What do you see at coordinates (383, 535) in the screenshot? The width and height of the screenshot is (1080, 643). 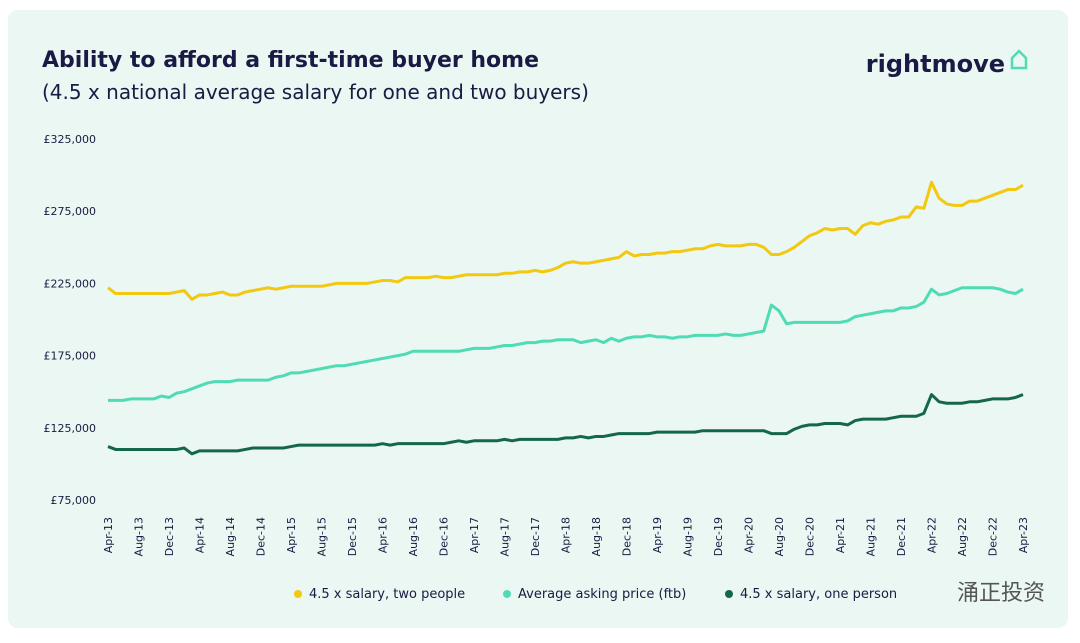 I see `x-tick-label: Apr-16` at bounding box center [383, 535].